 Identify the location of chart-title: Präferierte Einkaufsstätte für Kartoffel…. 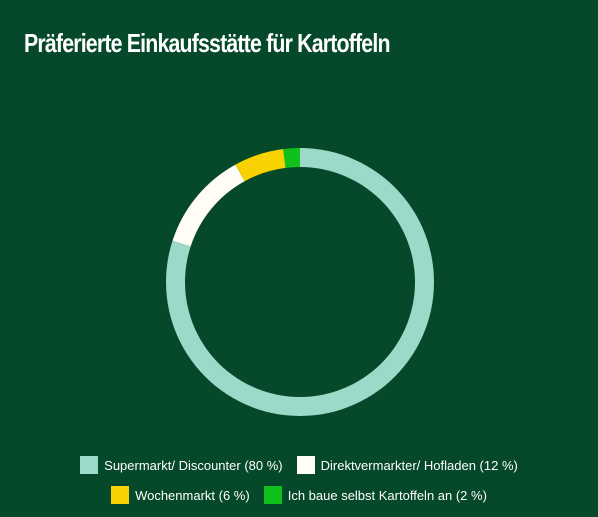
(207, 43).